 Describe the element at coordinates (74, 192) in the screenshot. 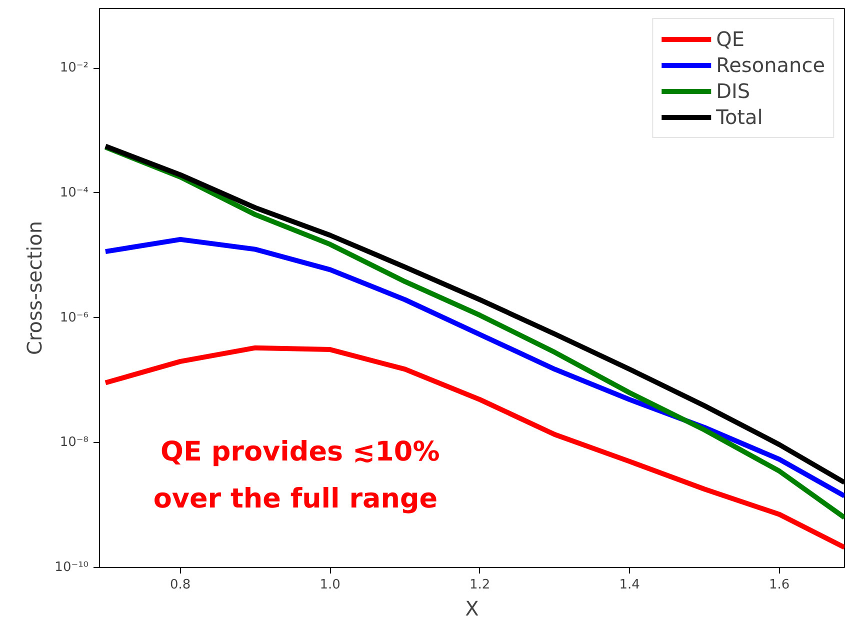

I see `y-tick-label: 10⁻⁴` at that location.